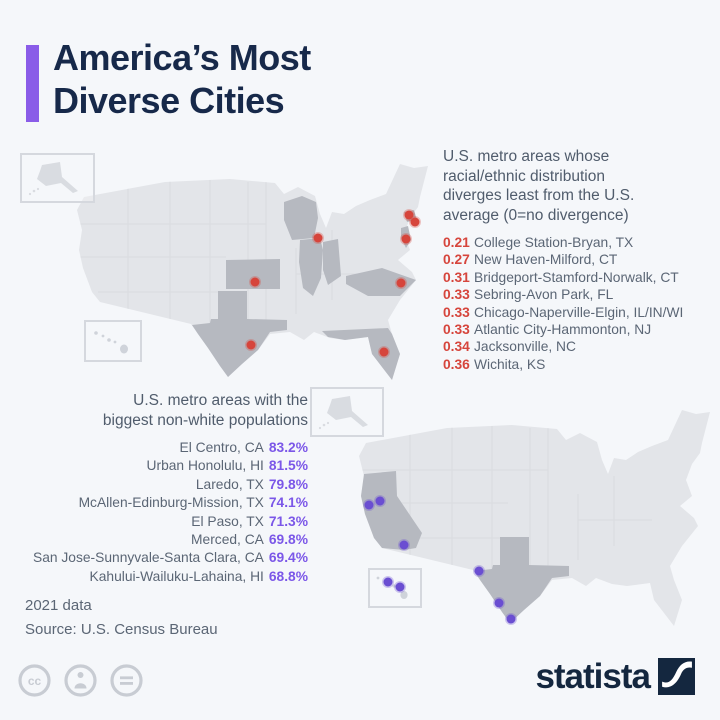 This screenshot has height=720, width=720. What do you see at coordinates (544, 295) in the screenshot?
I see `metro-label: Sebring-Avon Park, FL` at bounding box center [544, 295].